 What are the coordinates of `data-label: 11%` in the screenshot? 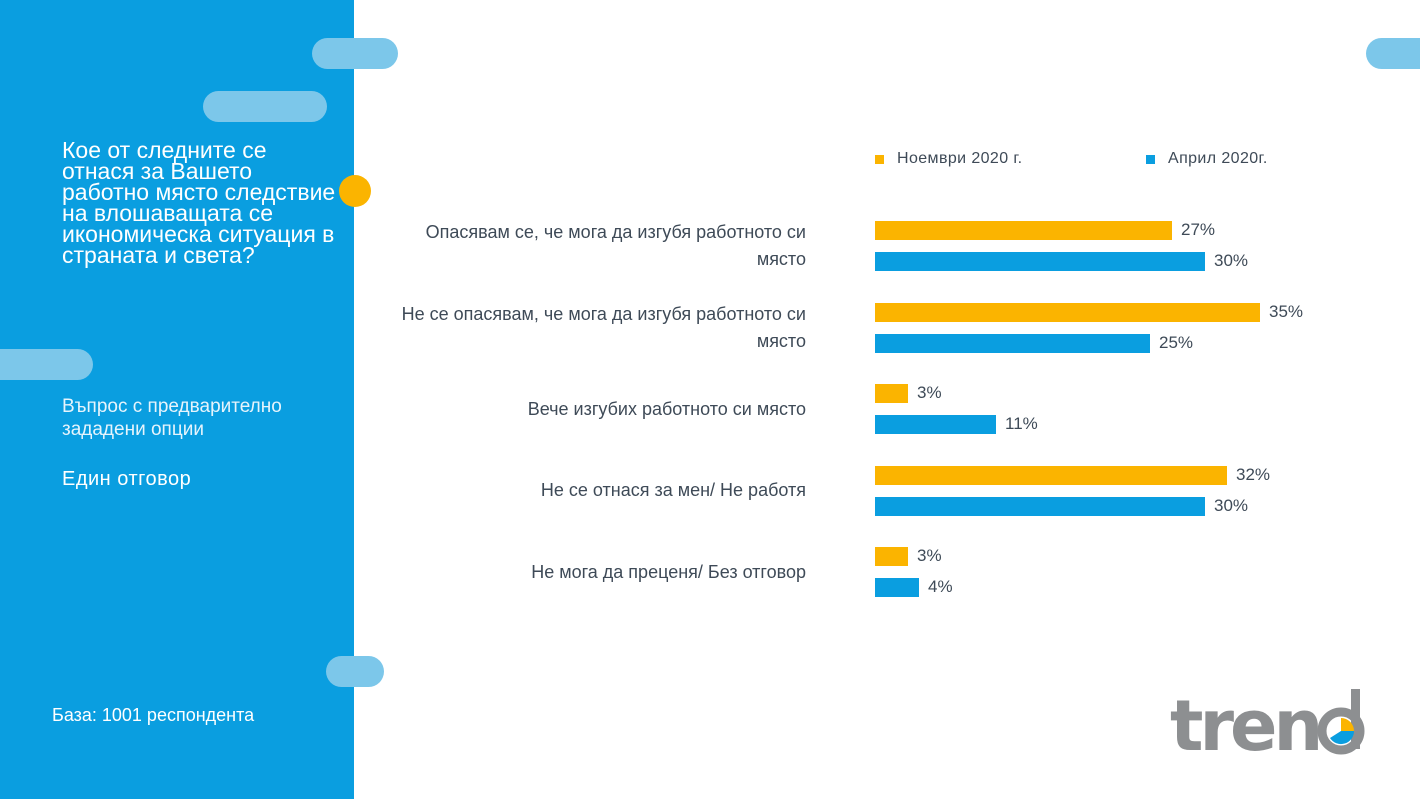 It's located at (1021, 423).